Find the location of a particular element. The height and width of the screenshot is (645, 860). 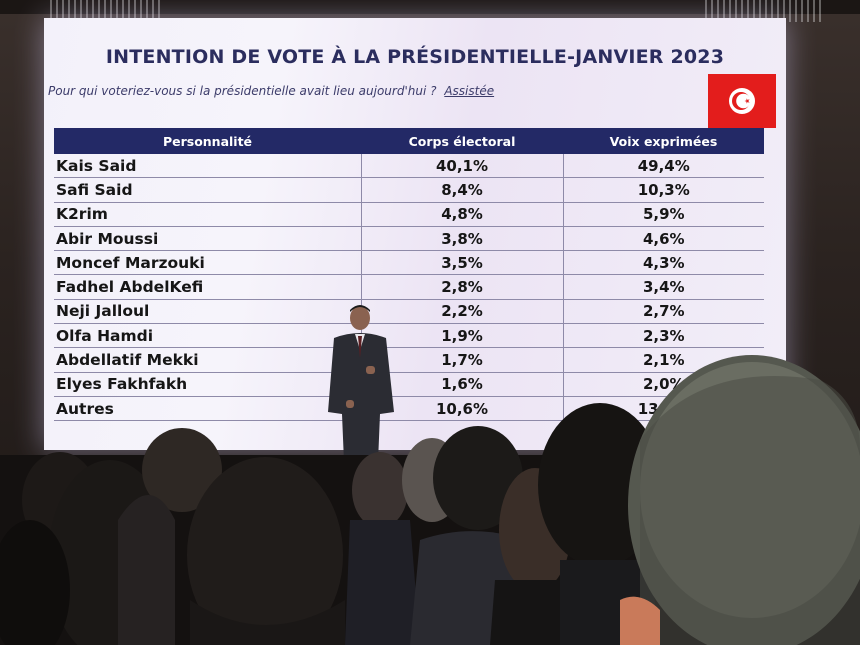

candidate-name: K2rim is located at coordinates (207, 214).